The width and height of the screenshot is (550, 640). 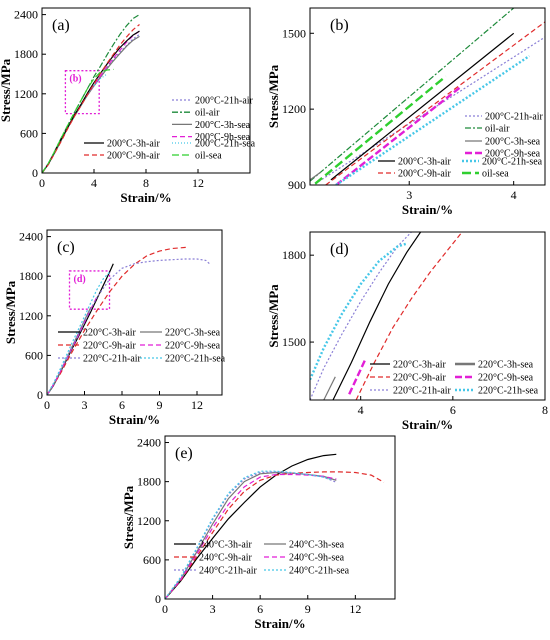 I want to click on series-line-200°C-9h-sea, so click(x=399, y=135).